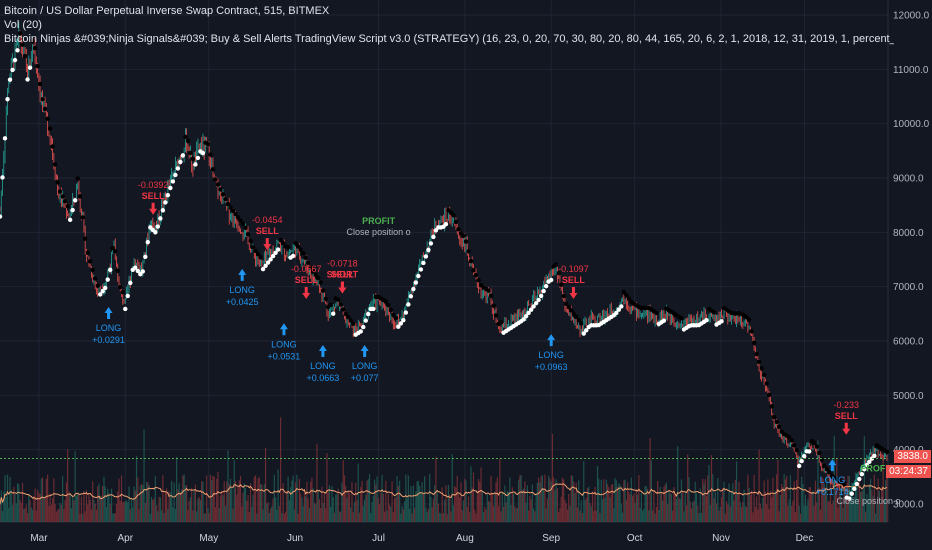 This screenshot has width=932, height=550. Describe the element at coordinates (23, 25) in the screenshot. I see `volume-indicator-label: Vol (20)` at that location.